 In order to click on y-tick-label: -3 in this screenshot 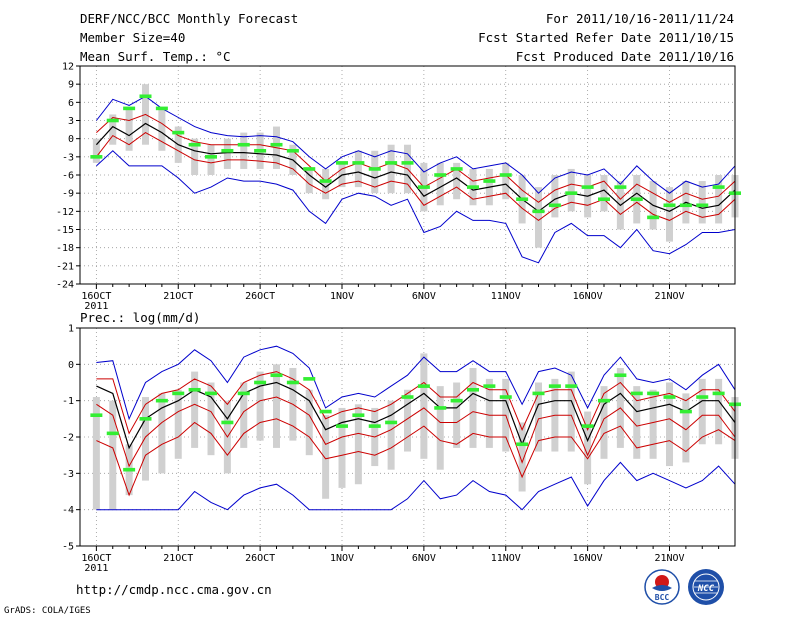, I will do `click(68, 157)`.